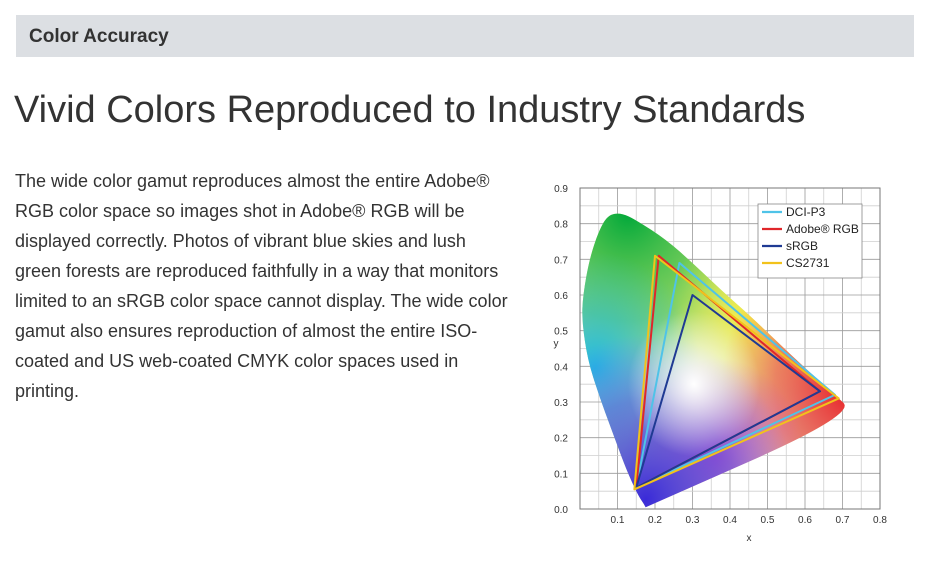 The height and width of the screenshot is (569, 932). I want to click on legend-entry-label: DCI-P3, so click(806, 212).